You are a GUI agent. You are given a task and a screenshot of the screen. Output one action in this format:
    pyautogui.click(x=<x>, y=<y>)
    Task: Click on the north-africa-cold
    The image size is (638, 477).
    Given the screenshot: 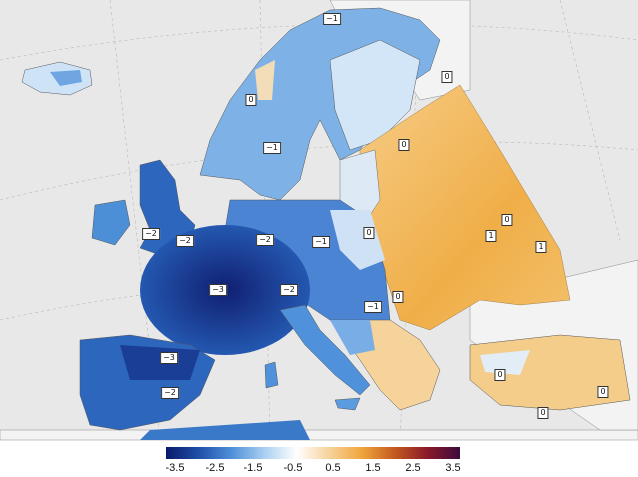 What is the action you would take?
    pyautogui.click(x=225, y=430)
    